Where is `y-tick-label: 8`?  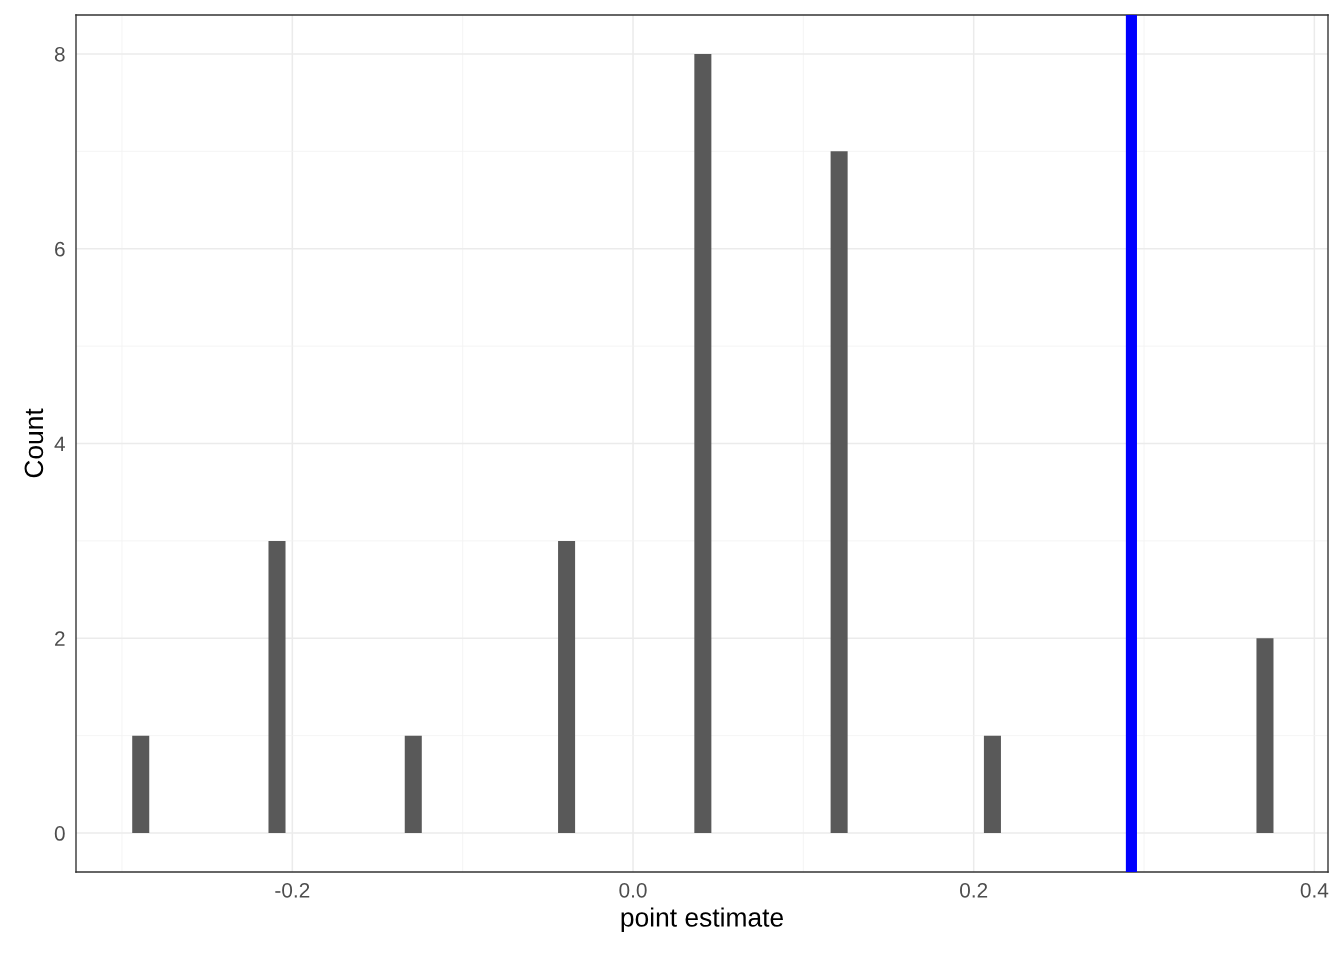 y-tick-label: 8 is located at coordinates (59, 54).